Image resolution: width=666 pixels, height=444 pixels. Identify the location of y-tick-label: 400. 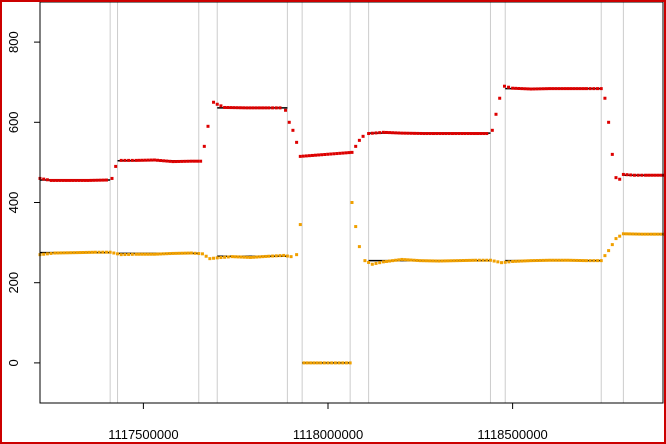
(13, 203).